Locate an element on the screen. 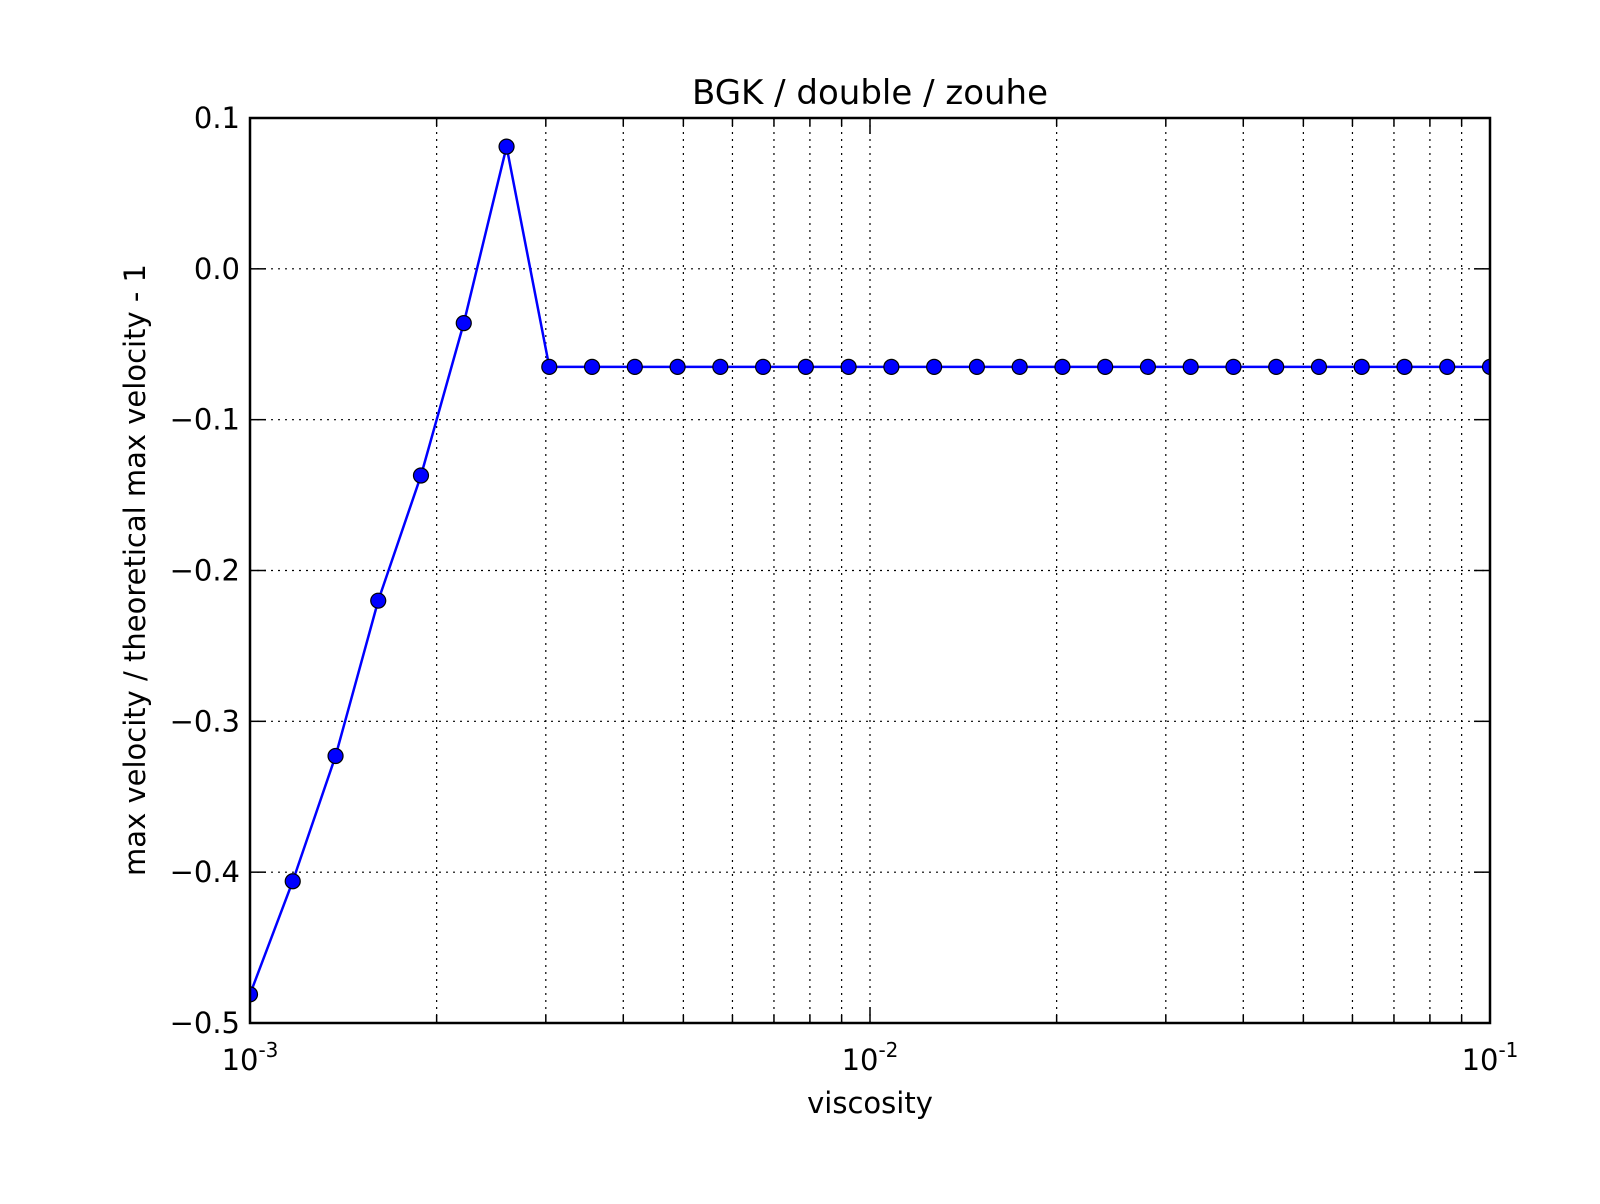 This screenshot has width=1600, height=1204. y-tick-label: 0.1 is located at coordinates (217, 118).